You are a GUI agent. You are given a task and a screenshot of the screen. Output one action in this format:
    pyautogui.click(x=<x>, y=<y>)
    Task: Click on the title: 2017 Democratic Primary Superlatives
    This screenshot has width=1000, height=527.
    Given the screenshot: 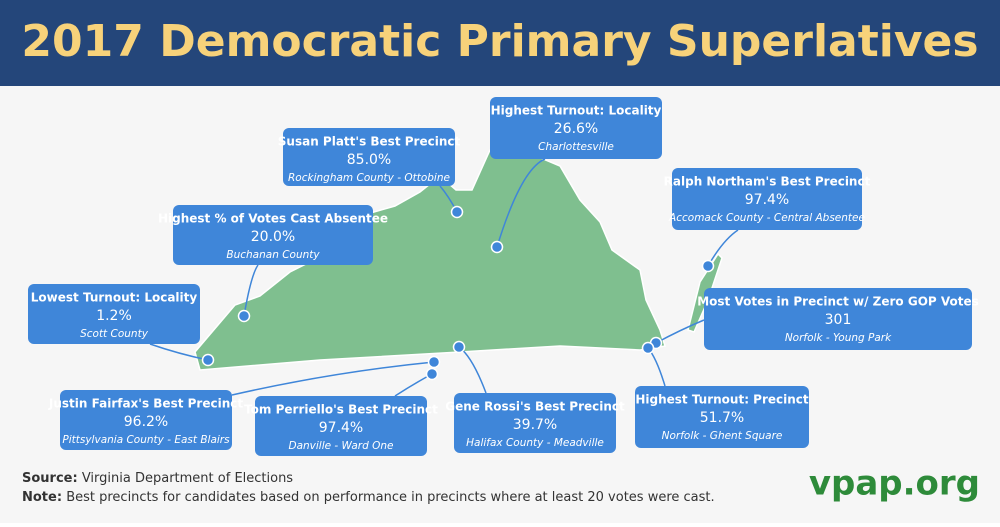 What is the action you would take?
    pyautogui.click(x=499, y=41)
    